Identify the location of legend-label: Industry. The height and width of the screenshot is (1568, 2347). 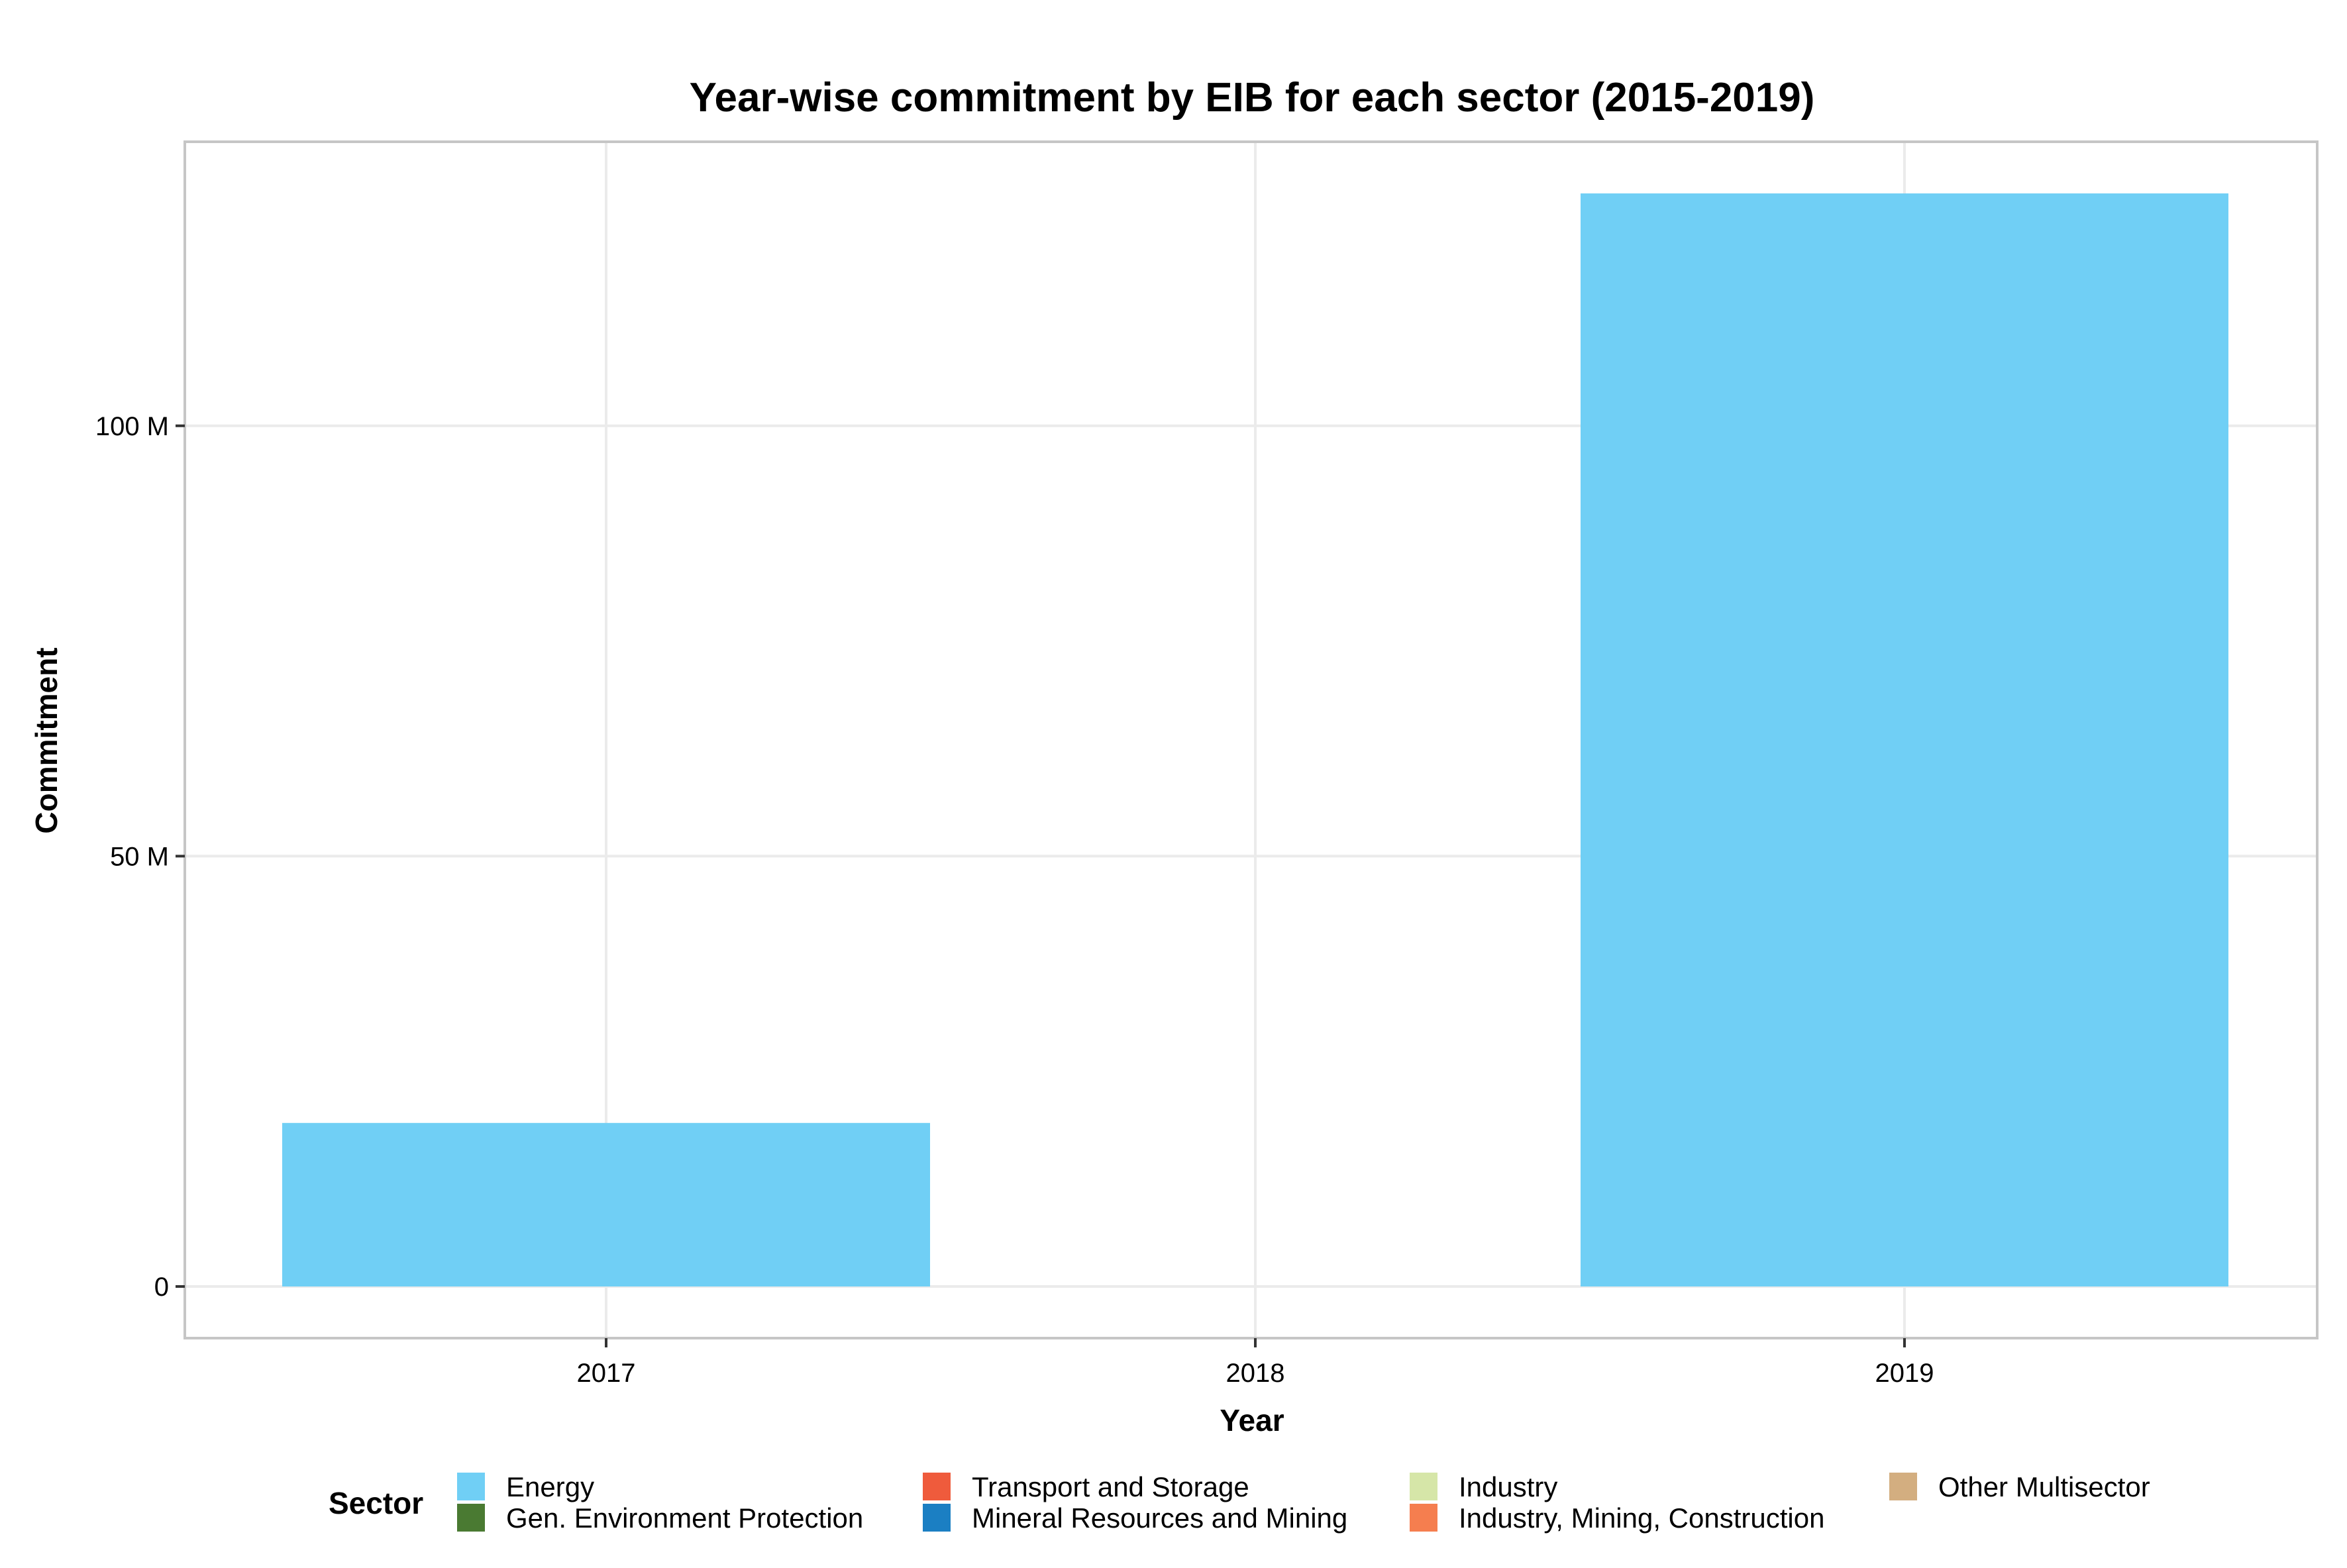
(1508, 1486).